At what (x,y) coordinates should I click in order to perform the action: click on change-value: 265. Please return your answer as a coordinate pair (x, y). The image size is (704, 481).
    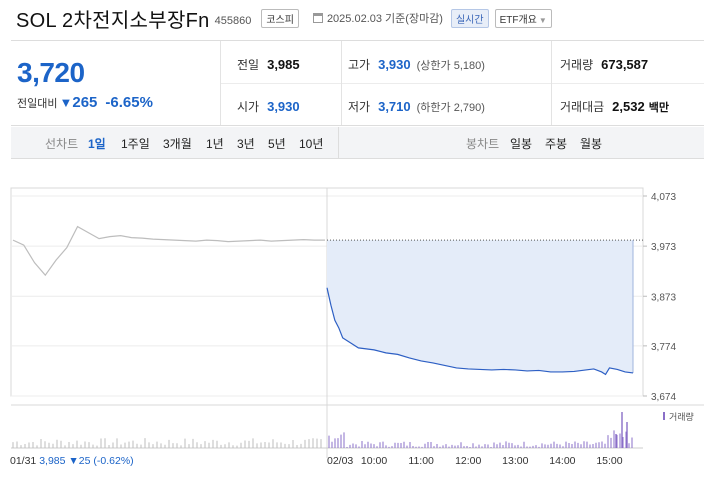
    Looking at the image, I should click on (85, 102).